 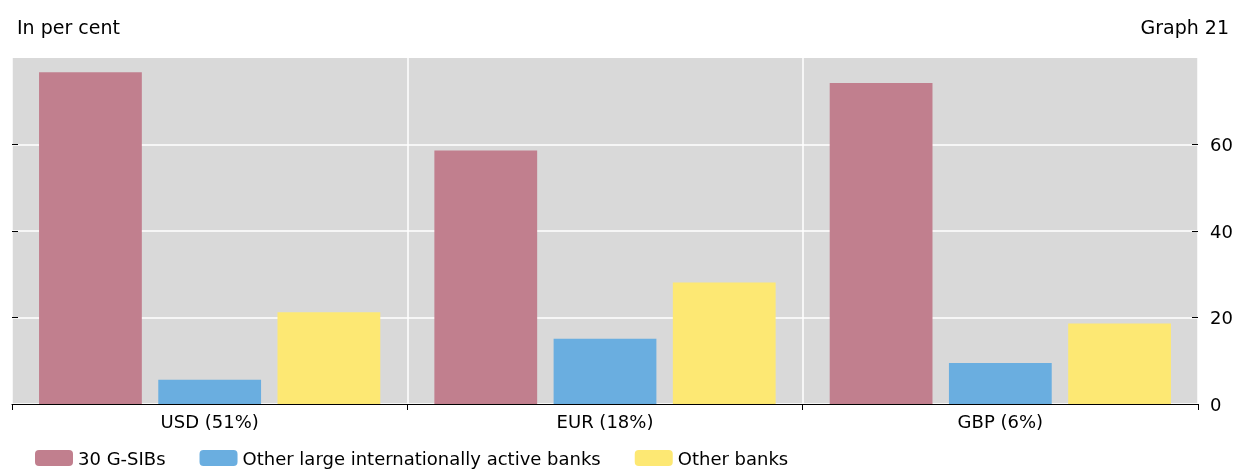 I want to click on legend-label: Other banks, so click(x=733, y=458).